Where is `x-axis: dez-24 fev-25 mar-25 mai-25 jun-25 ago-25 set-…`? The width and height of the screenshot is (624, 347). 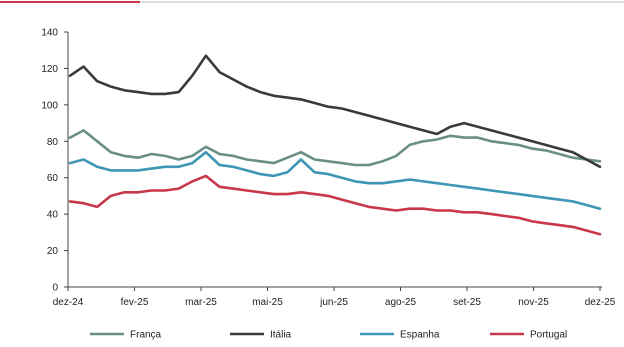
x-axis: dez-24 fev-25 mar-25 mai-25 jun-25 ago-25 set-… is located at coordinates (334, 297).